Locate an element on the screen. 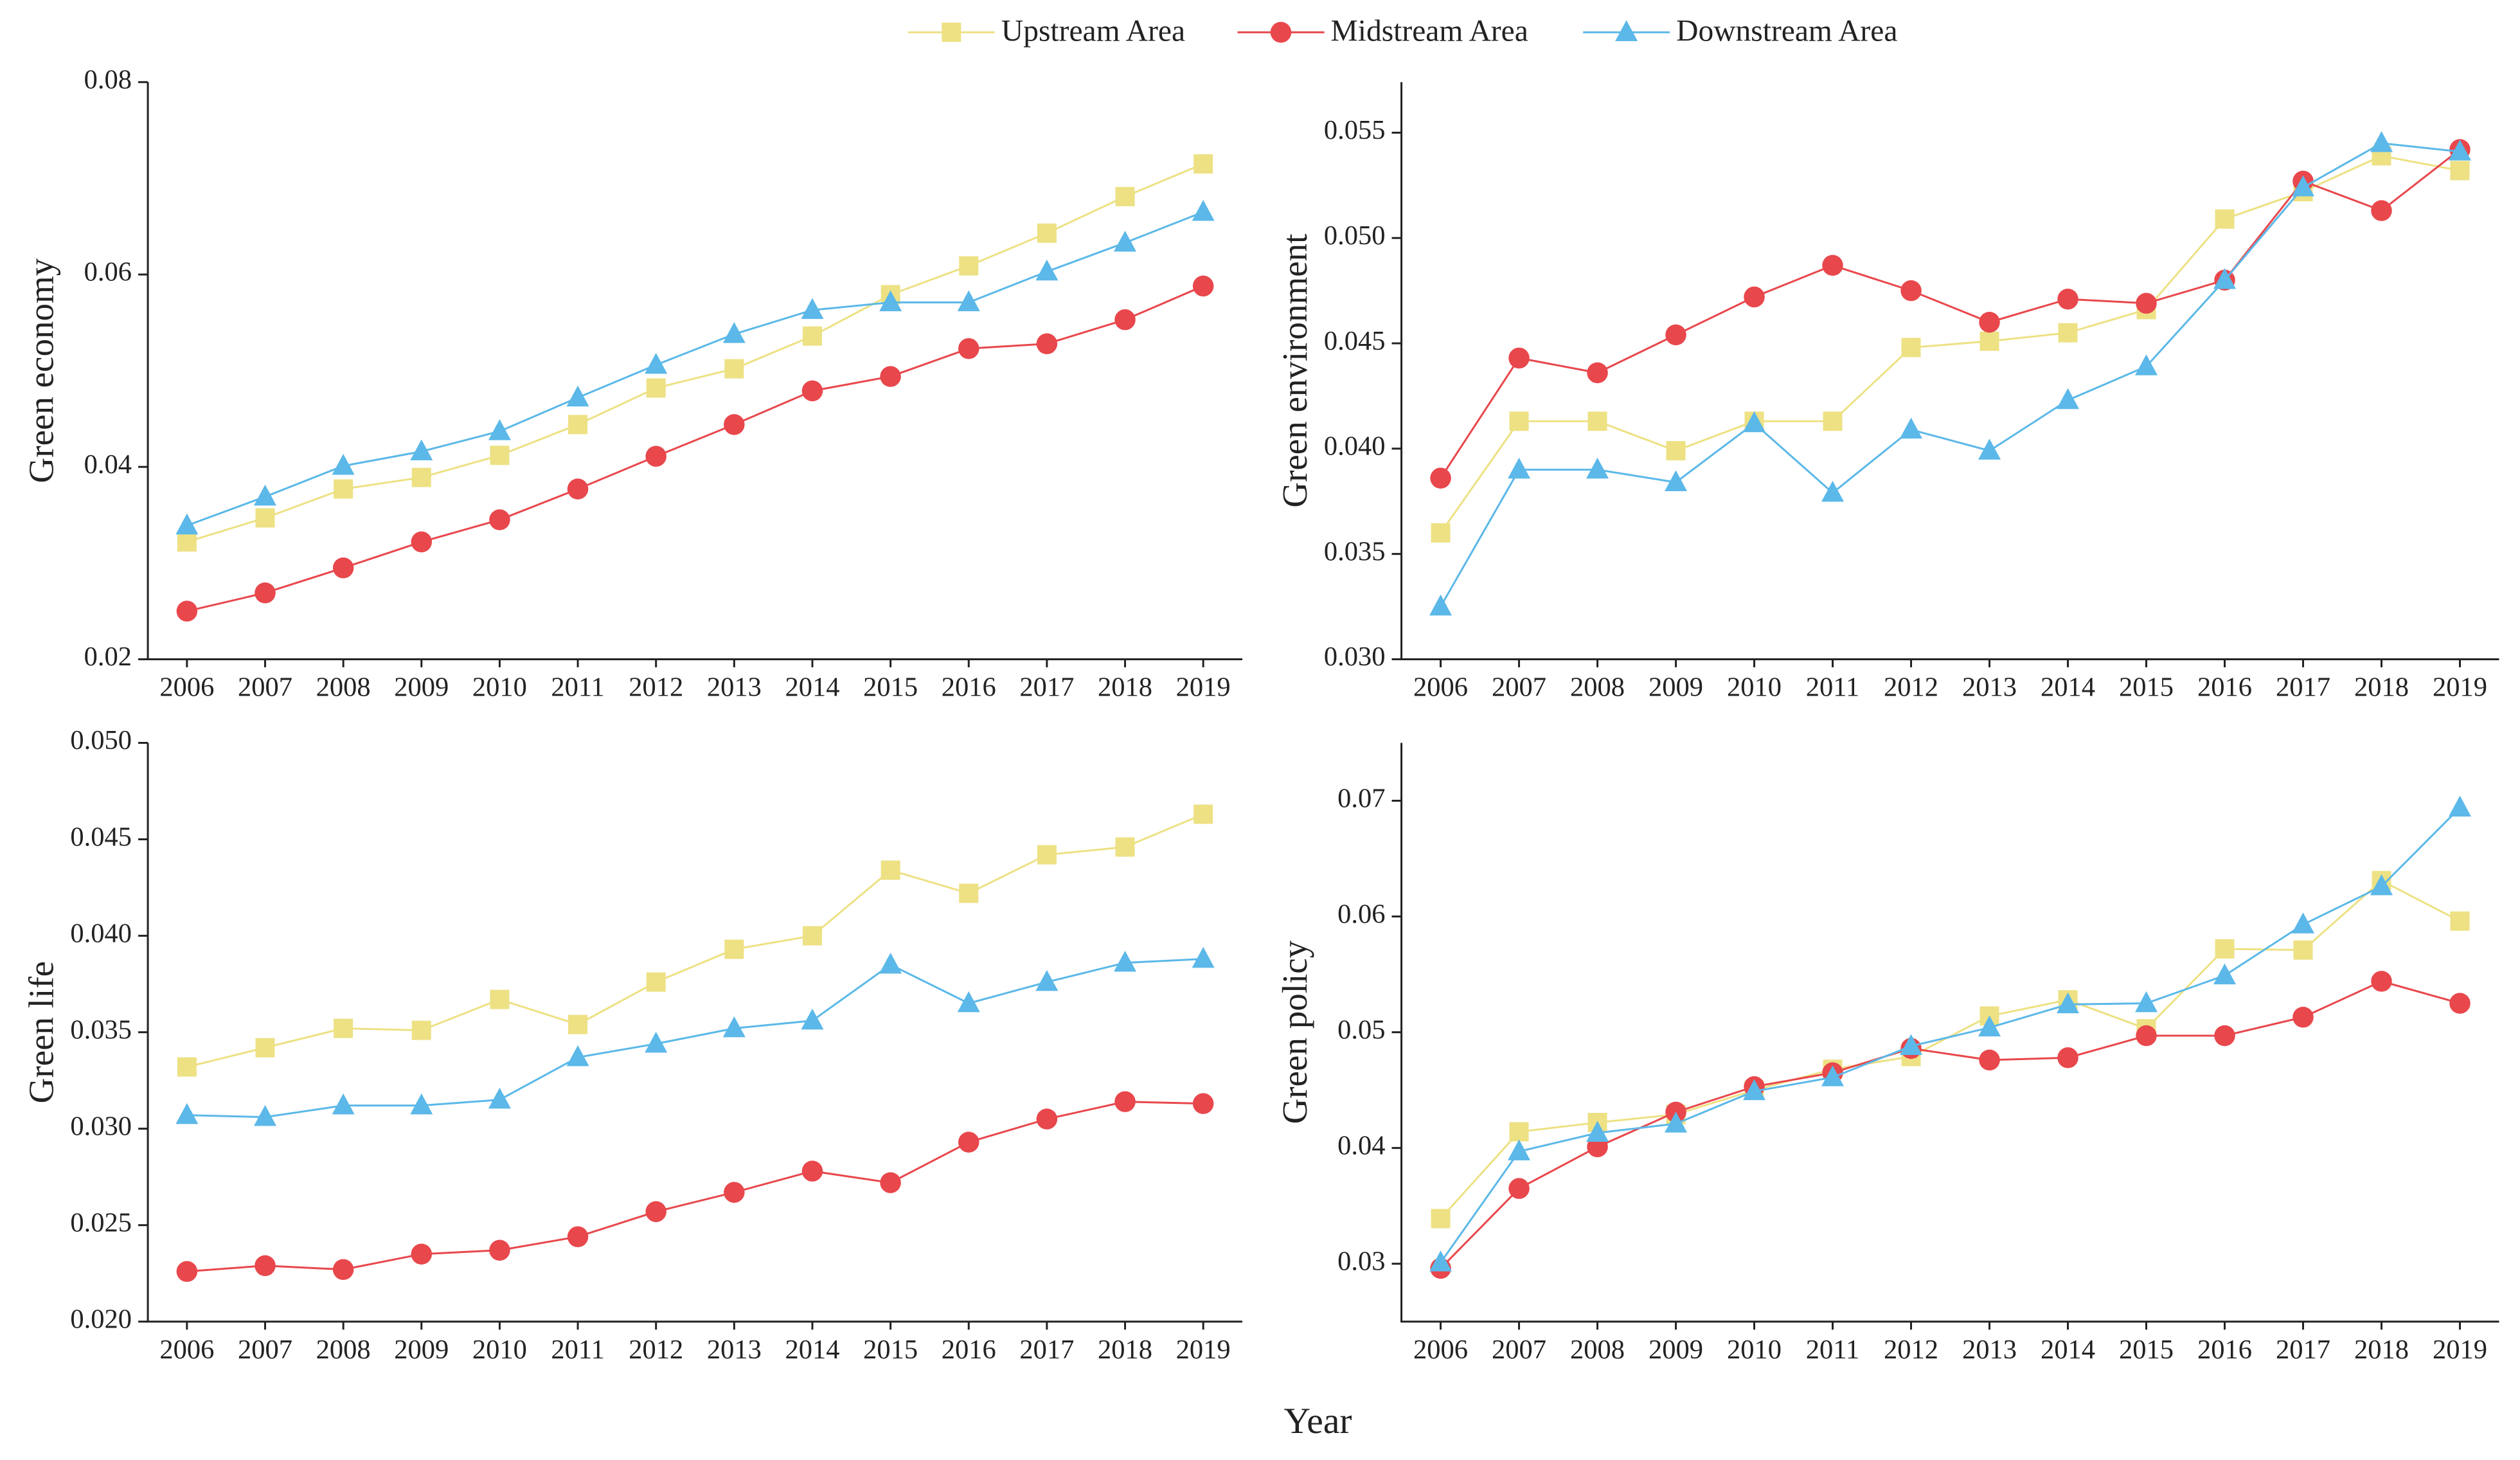  y-tick-label: 0.040 is located at coordinates (101, 933).